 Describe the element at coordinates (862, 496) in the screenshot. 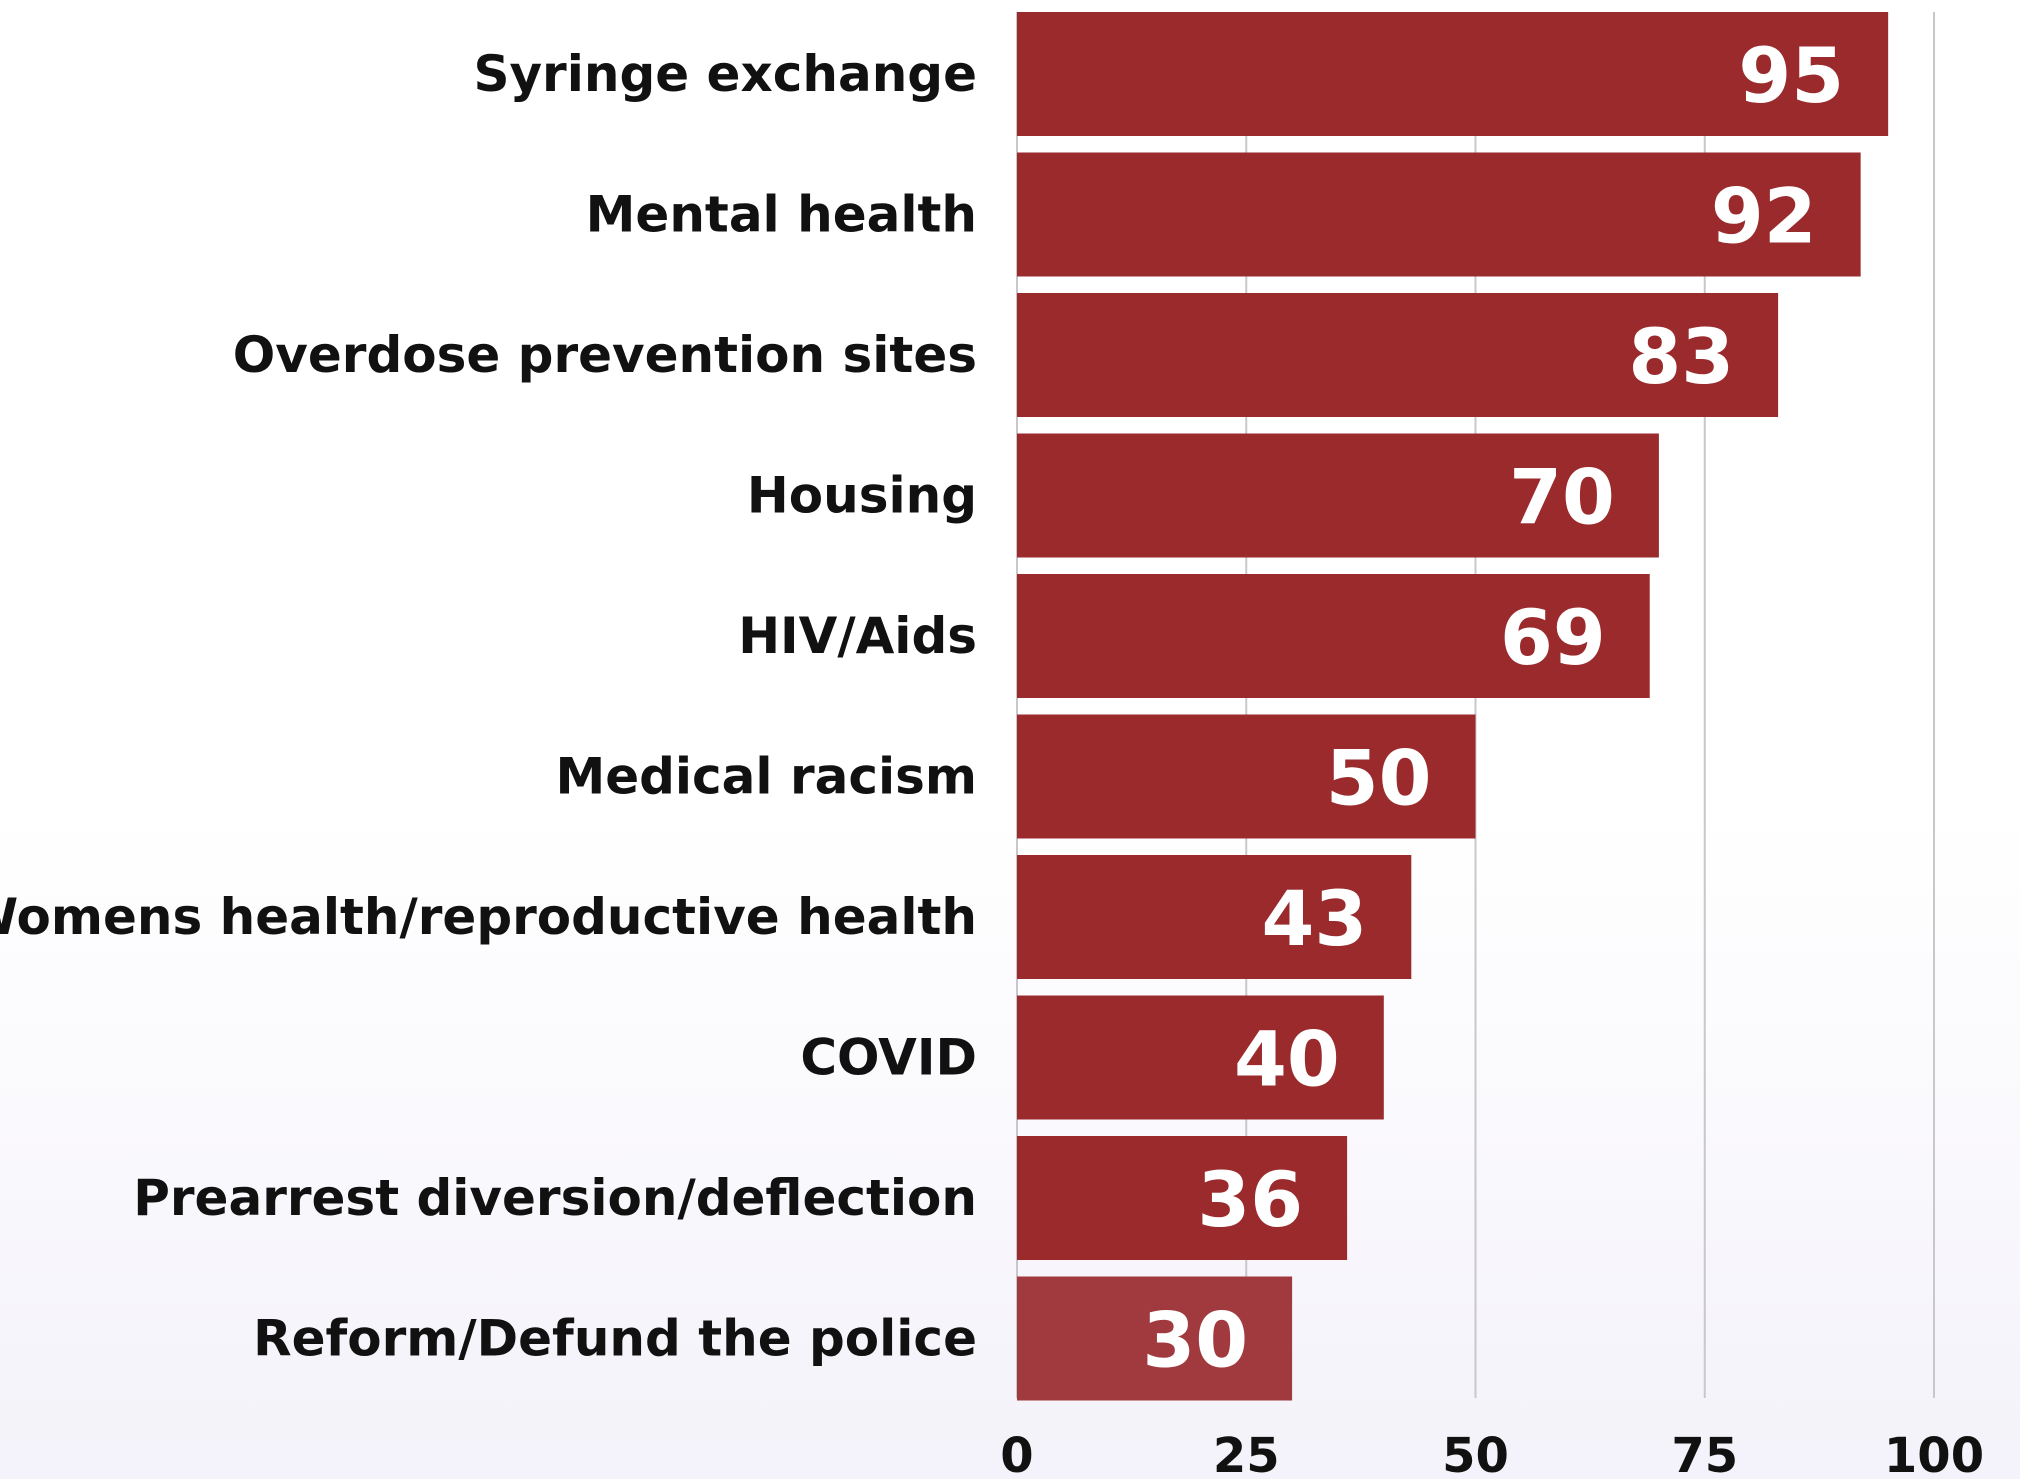

I see `category-label: Housing` at that location.